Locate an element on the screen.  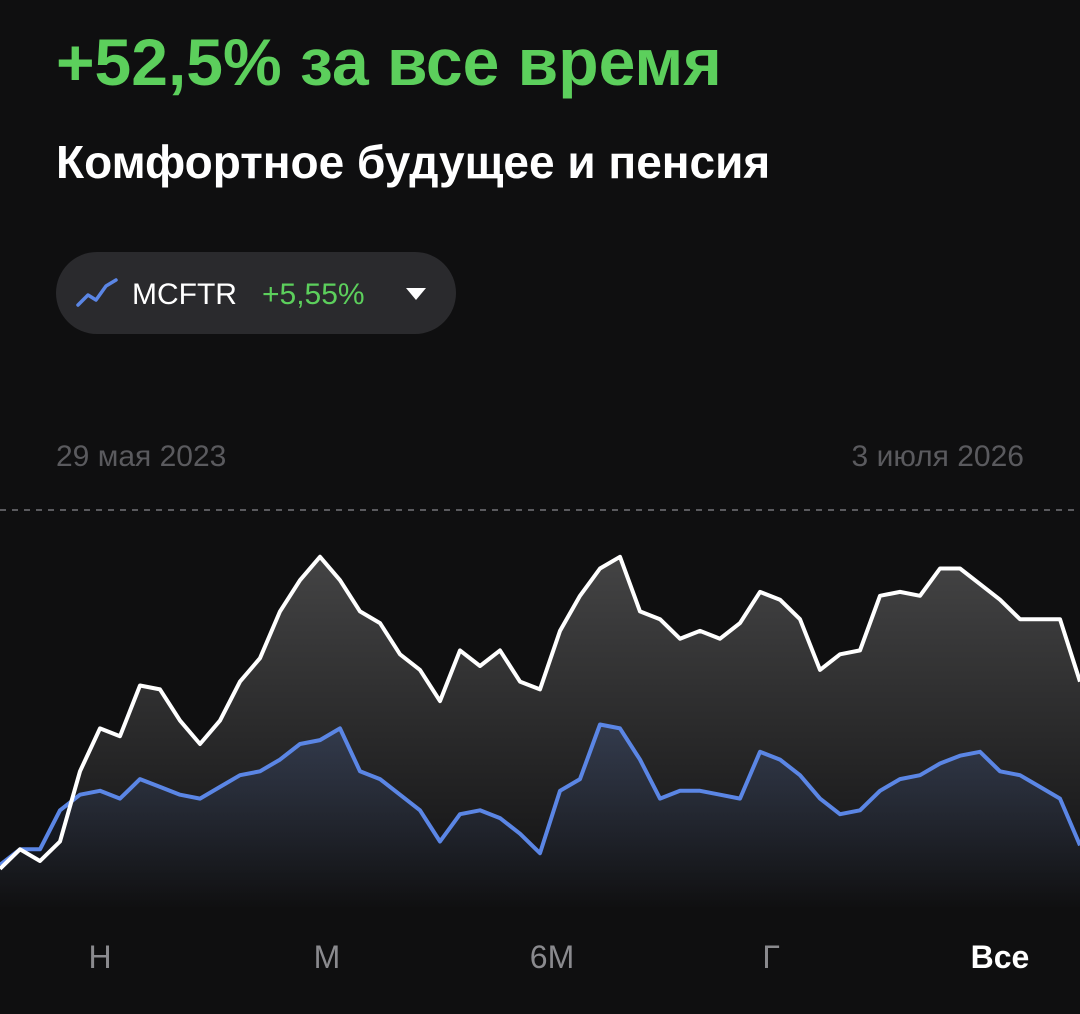
period-tab: Н is located at coordinates (99, 957).